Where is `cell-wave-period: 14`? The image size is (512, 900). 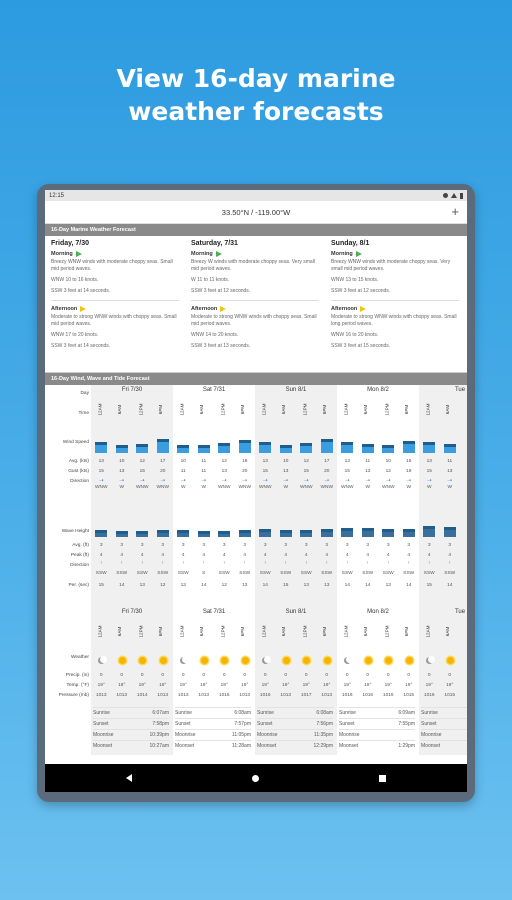
cell-wave-period: 14 is located at coordinates (122, 585).